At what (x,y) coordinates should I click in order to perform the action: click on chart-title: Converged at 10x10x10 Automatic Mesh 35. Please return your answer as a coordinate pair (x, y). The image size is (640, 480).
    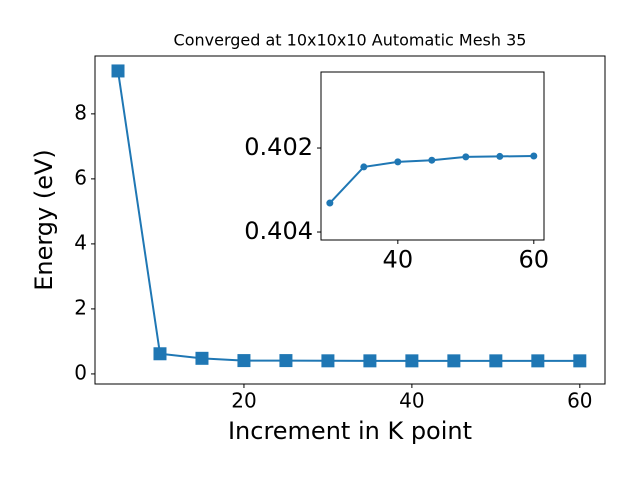
    Looking at the image, I should click on (350, 40).